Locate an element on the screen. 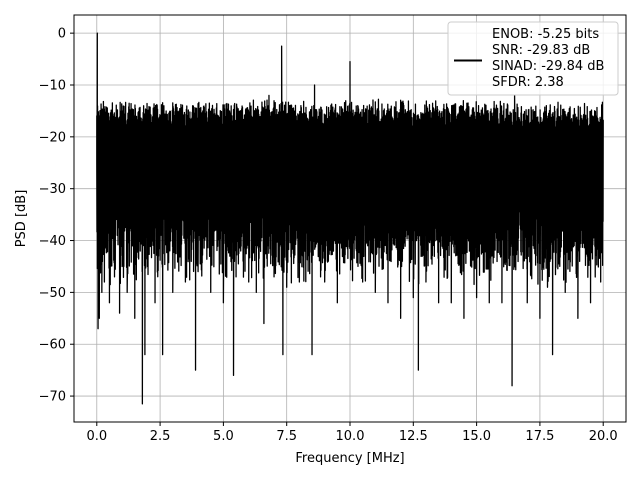 The height and width of the screenshot is (480, 640). x-axis-ticks: 0.0 2.5 5.0 7.5 10.0 12.5 15.0 17.5 20.0 is located at coordinates (352, 433).